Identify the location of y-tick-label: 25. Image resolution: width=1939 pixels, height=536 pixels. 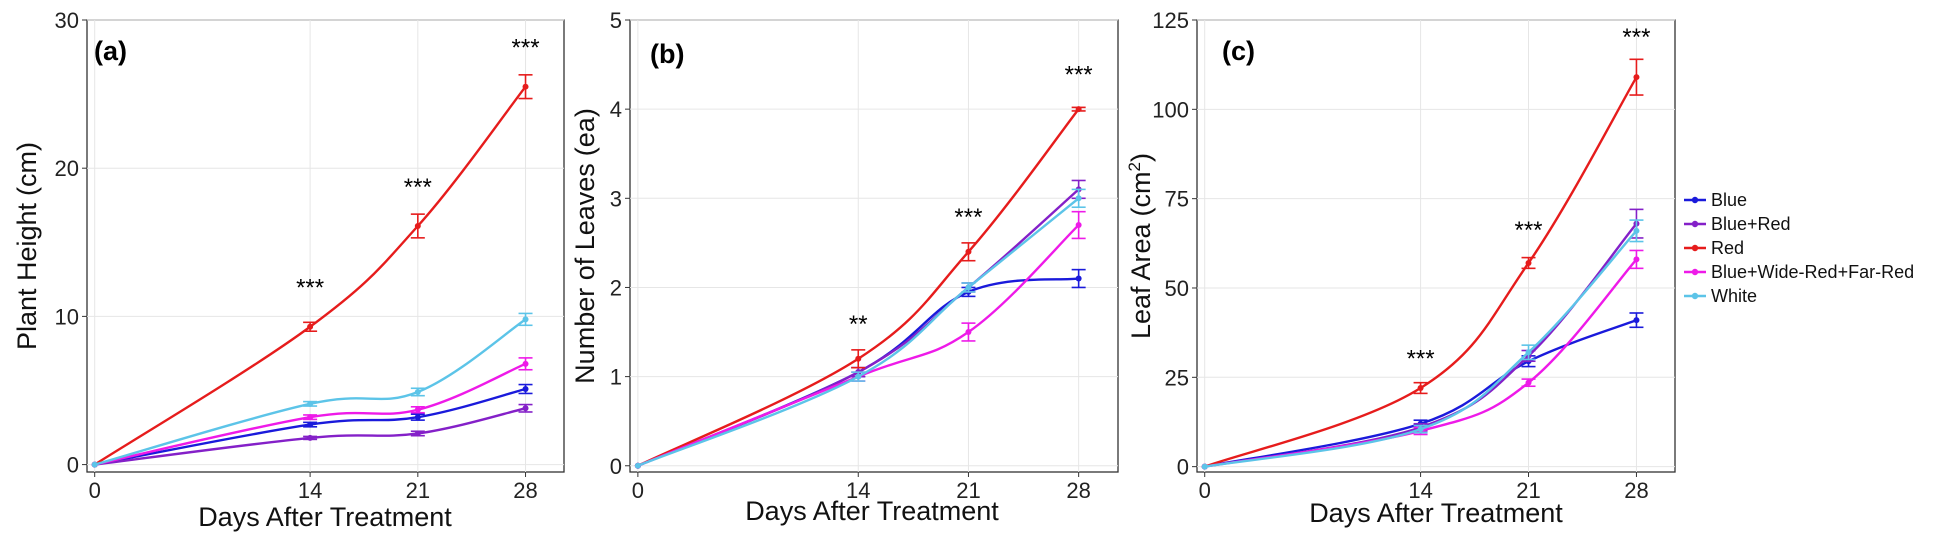
(1177, 377).